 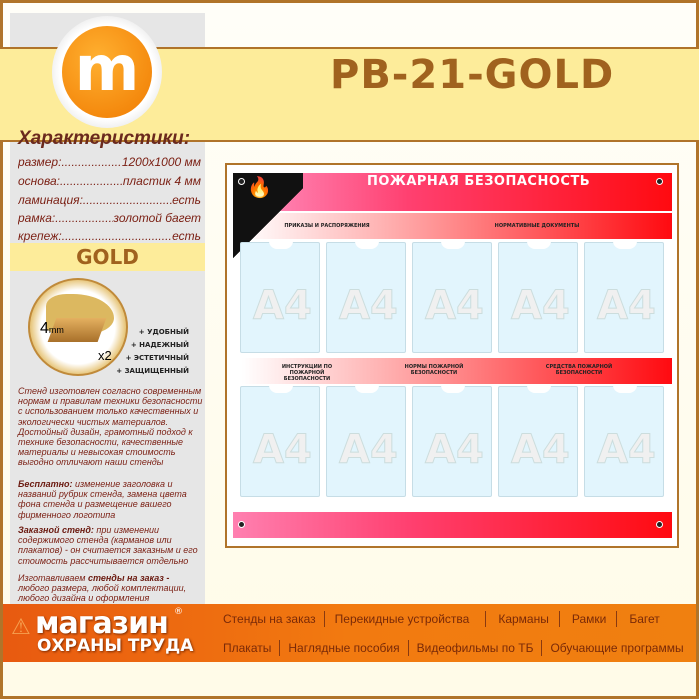 What do you see at coordinates (102, 623) in the screenshot?
I see `brand-name: магазин` at bounding box center [102, 623].